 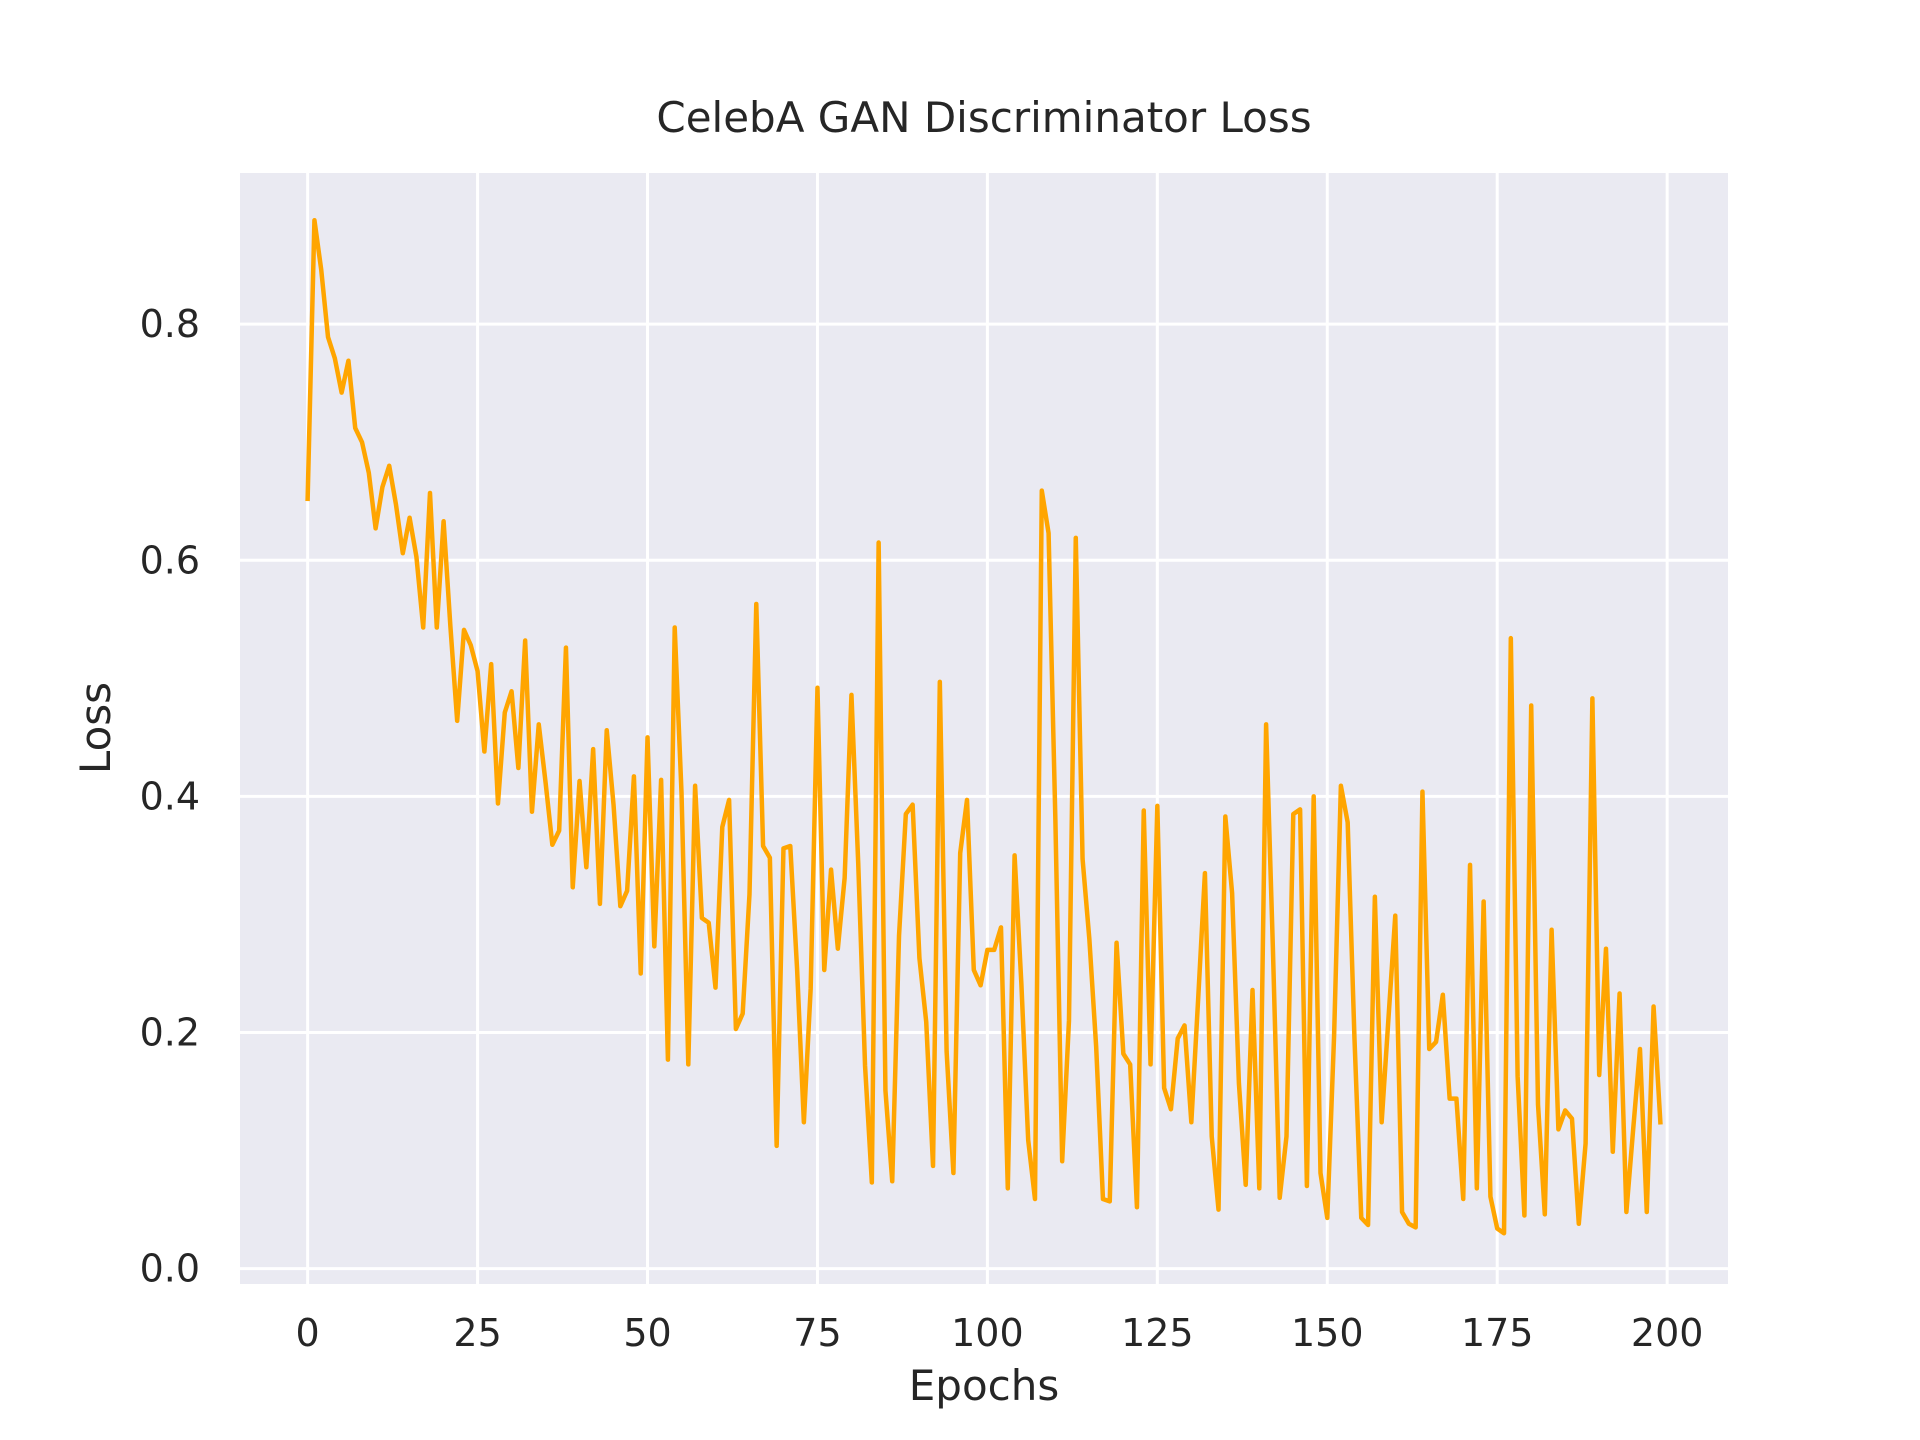 What do you see at coordinates (983, 117) in the screenshot?
I see `chart-title: CelebA GAN Discriminator Loss` at bounding box center [983, 117].